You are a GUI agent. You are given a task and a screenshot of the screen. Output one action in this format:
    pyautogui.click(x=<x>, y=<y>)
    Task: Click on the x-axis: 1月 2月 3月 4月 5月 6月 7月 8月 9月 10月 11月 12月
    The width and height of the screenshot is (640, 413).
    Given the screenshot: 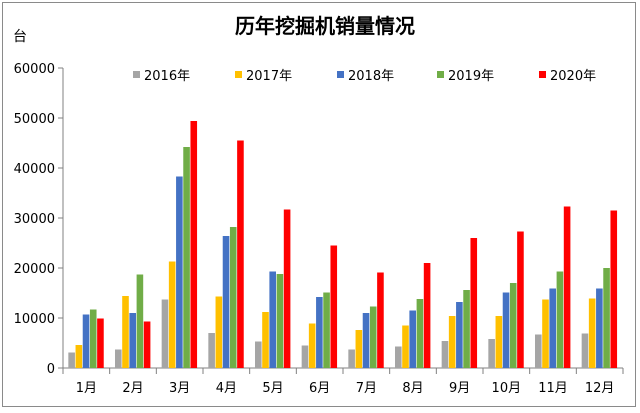 What is the action you would take?
    pyautogui.click(x=343, y=381)
    